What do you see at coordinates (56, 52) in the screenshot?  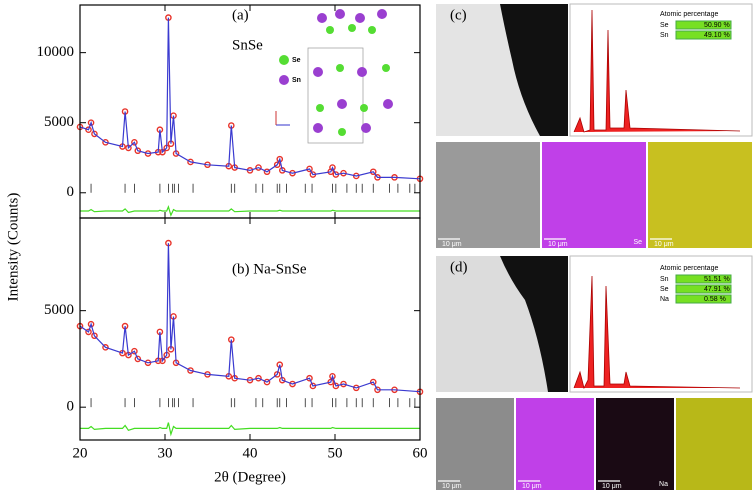 I see `y-tick-label: 10000` at bounding box center [56, 52].